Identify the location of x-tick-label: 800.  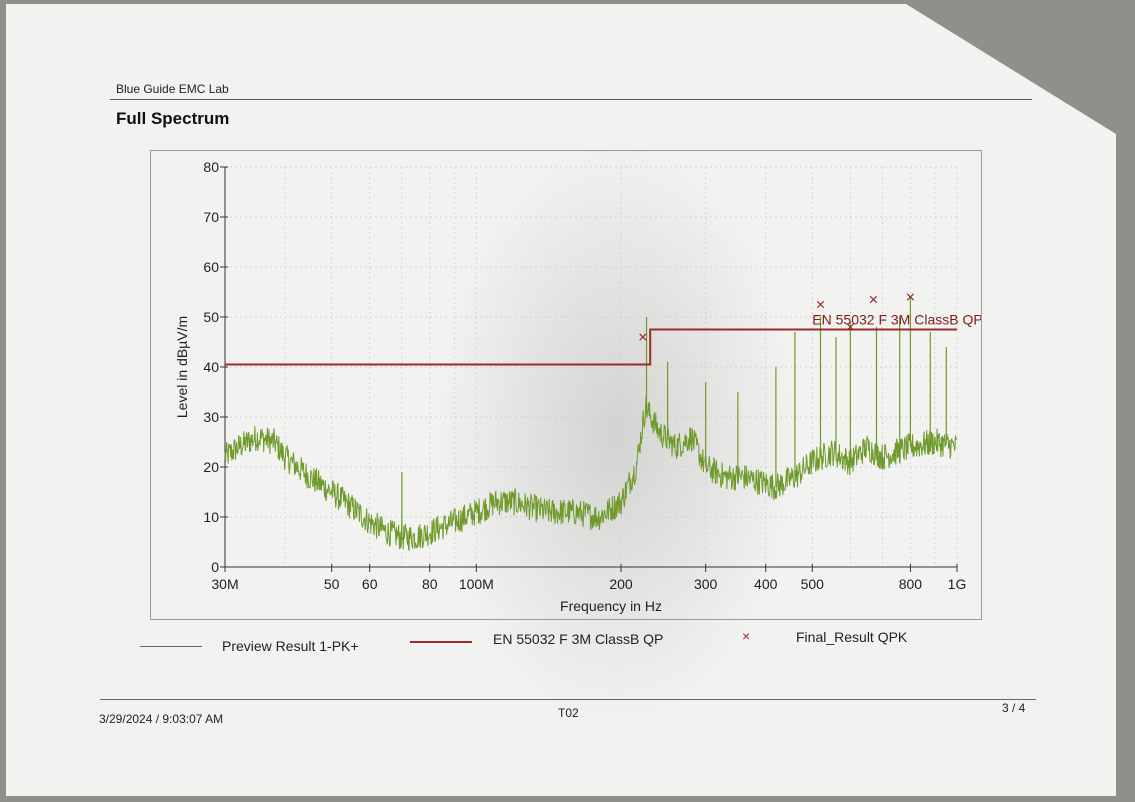
(911, 584).